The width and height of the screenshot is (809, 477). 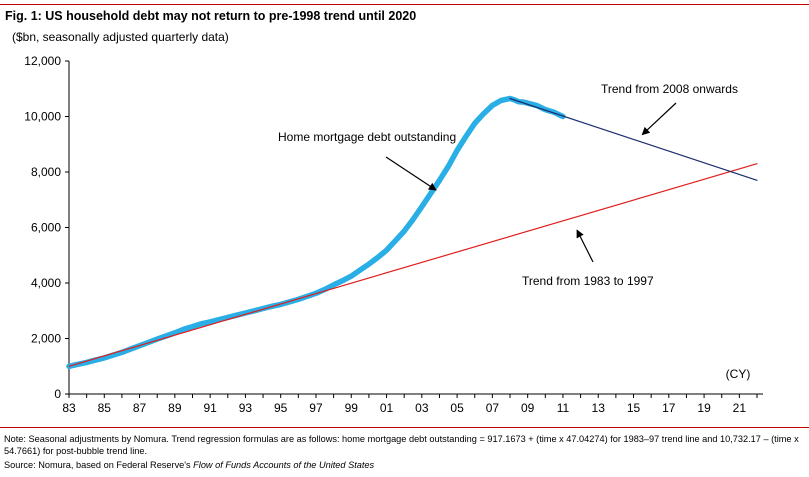 What do you see at coordinates (633, 139) in the screenshot?
I see `trend-2008-line` at bounding box center [633, 139].